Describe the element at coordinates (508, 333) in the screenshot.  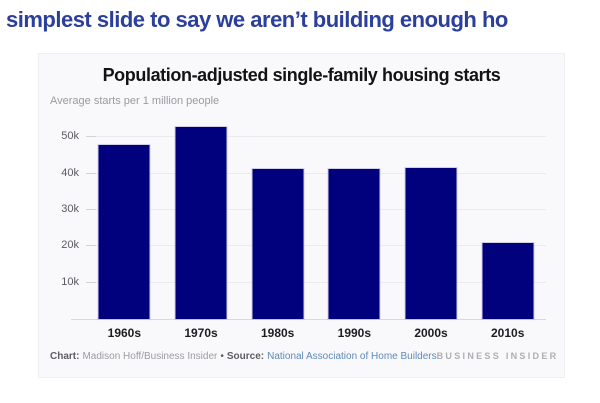
I see `x-axis-label-2010s: 2010s` at that location.